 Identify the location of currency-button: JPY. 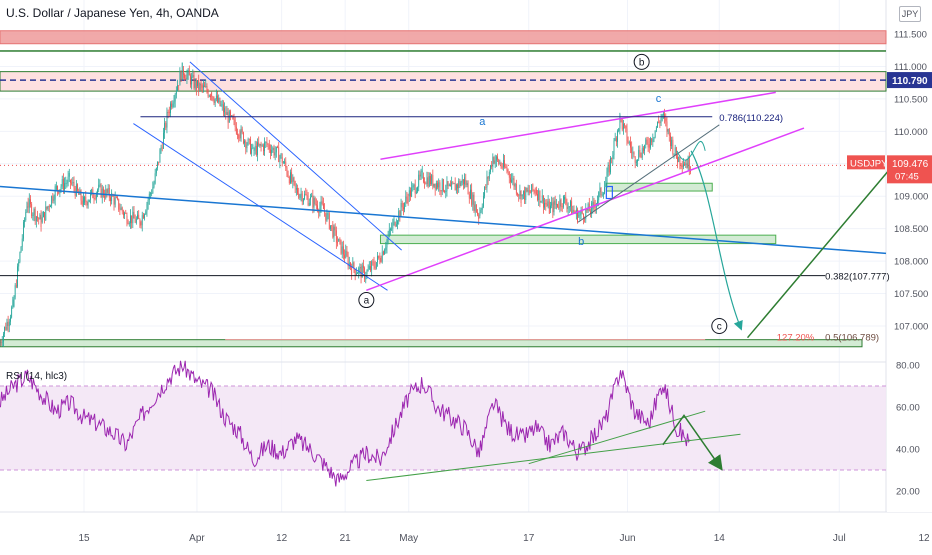
(910, 14).